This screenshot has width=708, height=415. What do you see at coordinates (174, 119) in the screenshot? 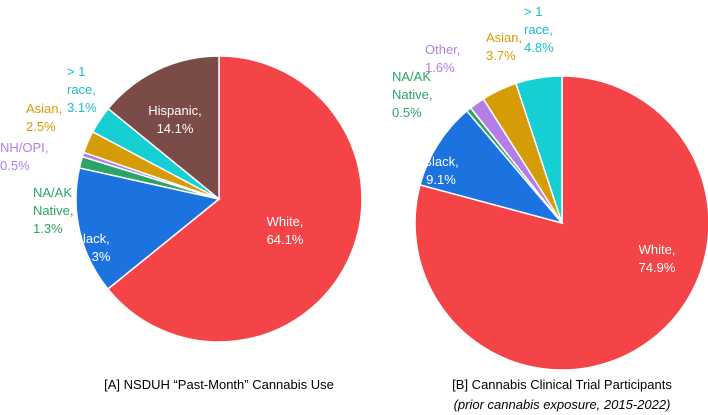
I see `pie-a-label-hispanic: Hispanic, 14.1%` at bounding box center [174, 119].